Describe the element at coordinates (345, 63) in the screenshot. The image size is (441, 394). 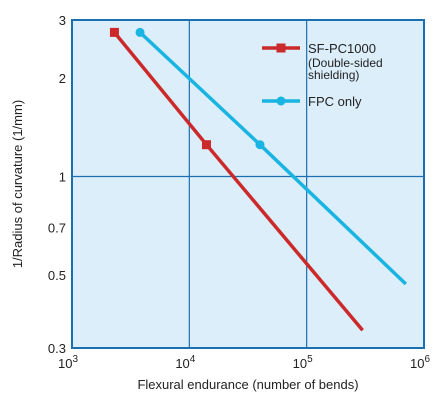
I see `legend-label-0-line-1: (Double-sided` at that location.